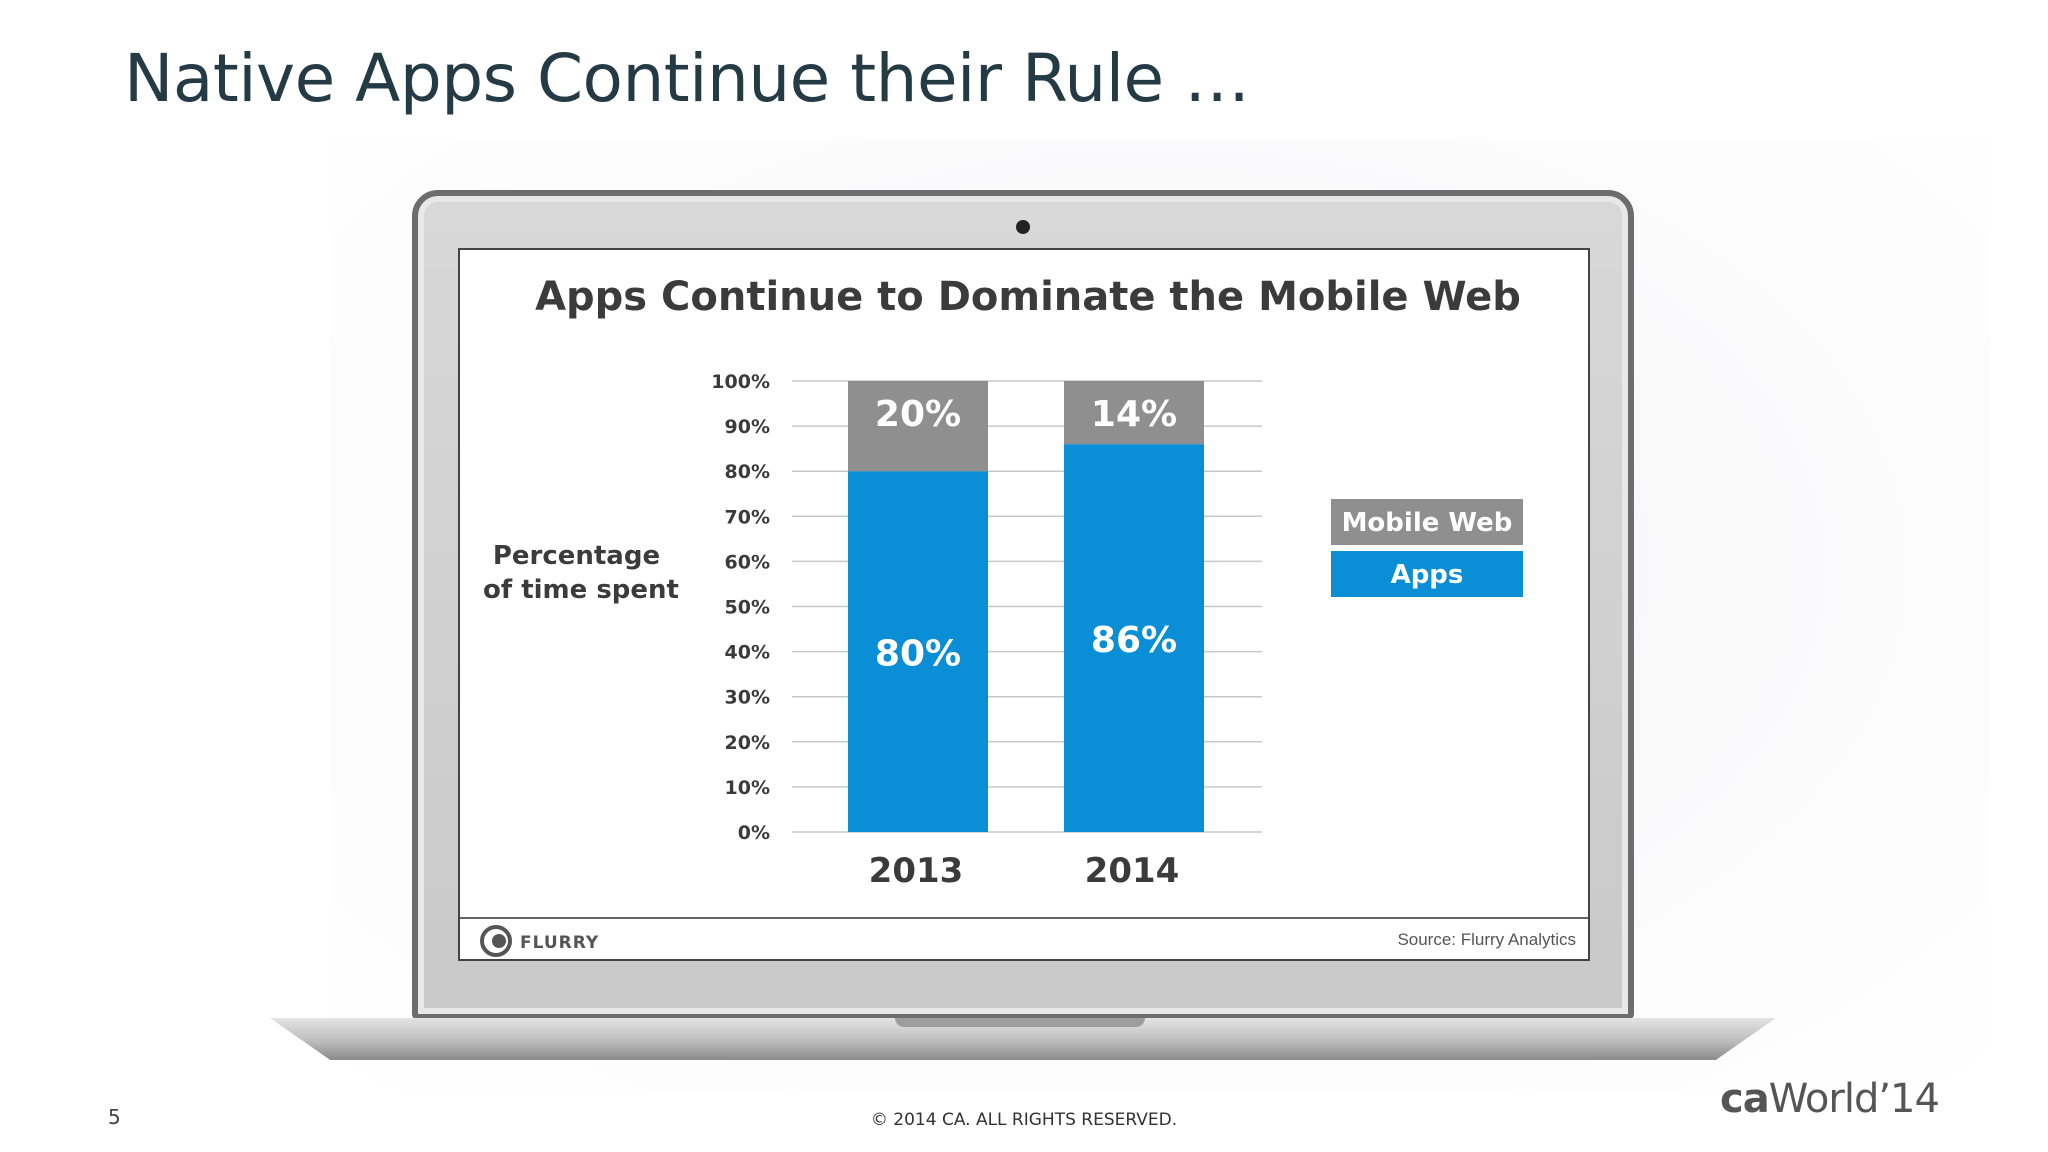 The height and width of the screenshot is (1152, 2048). I want to click on flurry-logo: FLURRY, so click(539, 941).